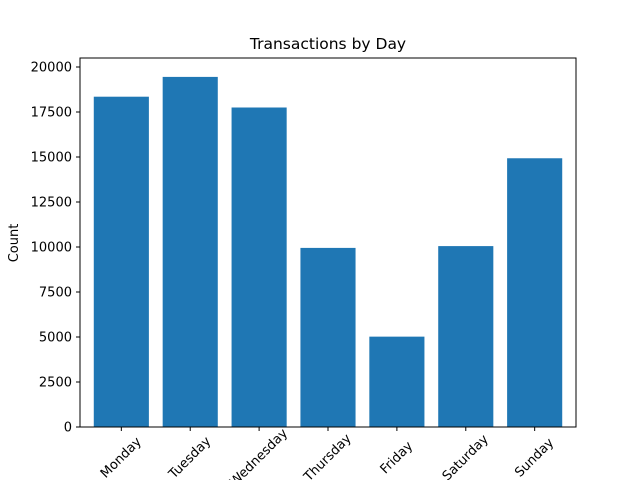  What do you see at coordinates (51, 113) in the screenshot?
I see `y-tick-label: 17500` at bounding box center [51, 113].